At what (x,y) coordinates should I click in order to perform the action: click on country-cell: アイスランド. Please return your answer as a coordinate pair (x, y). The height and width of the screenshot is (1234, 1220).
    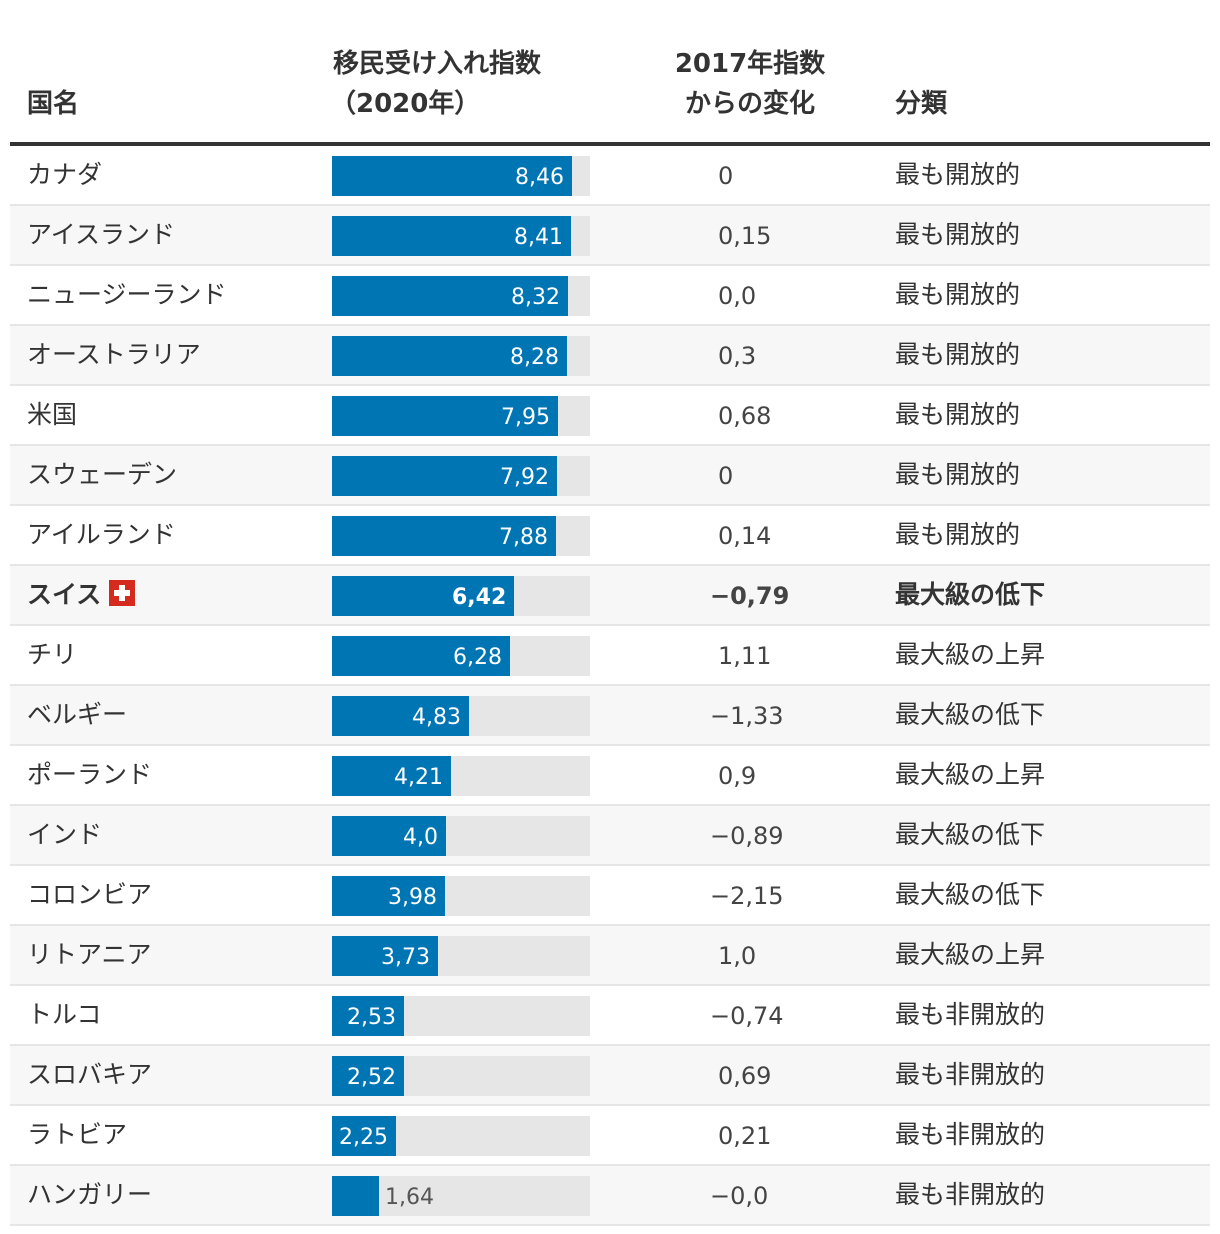
    Looking at the image, I should click on (101, 235).